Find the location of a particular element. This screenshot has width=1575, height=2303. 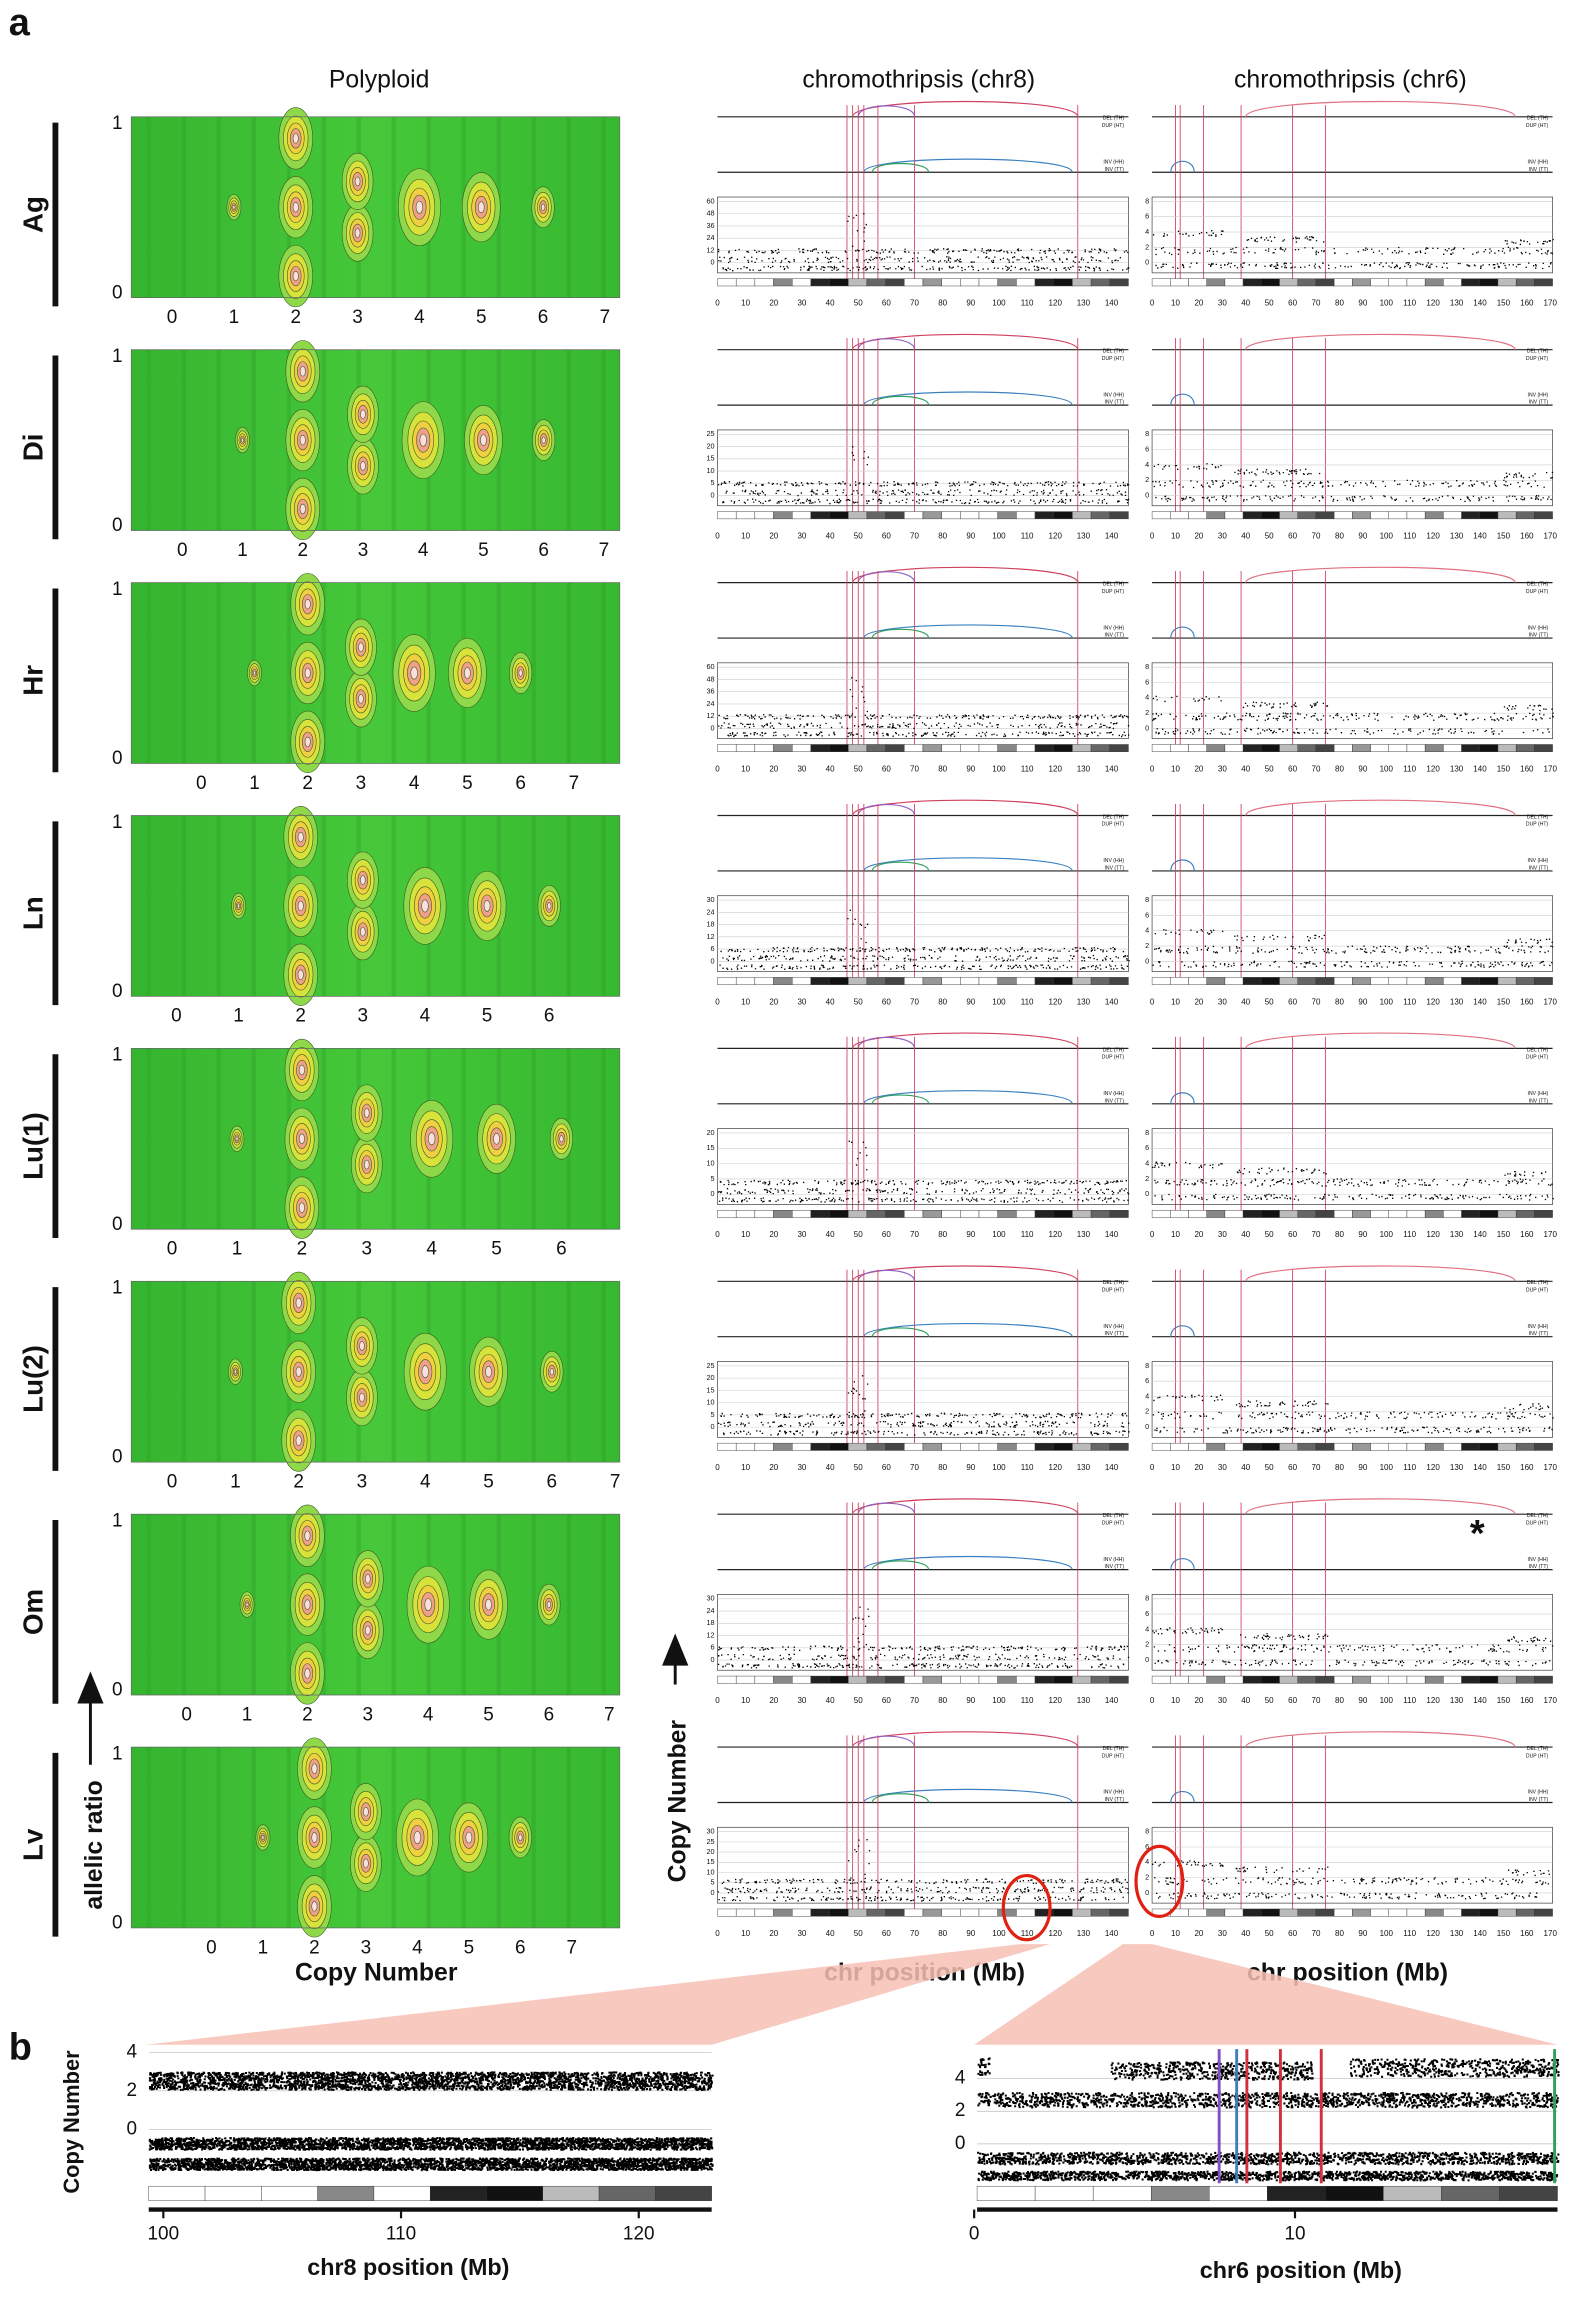

x-tick-label: 50 is located at coordinates (1269, 303).